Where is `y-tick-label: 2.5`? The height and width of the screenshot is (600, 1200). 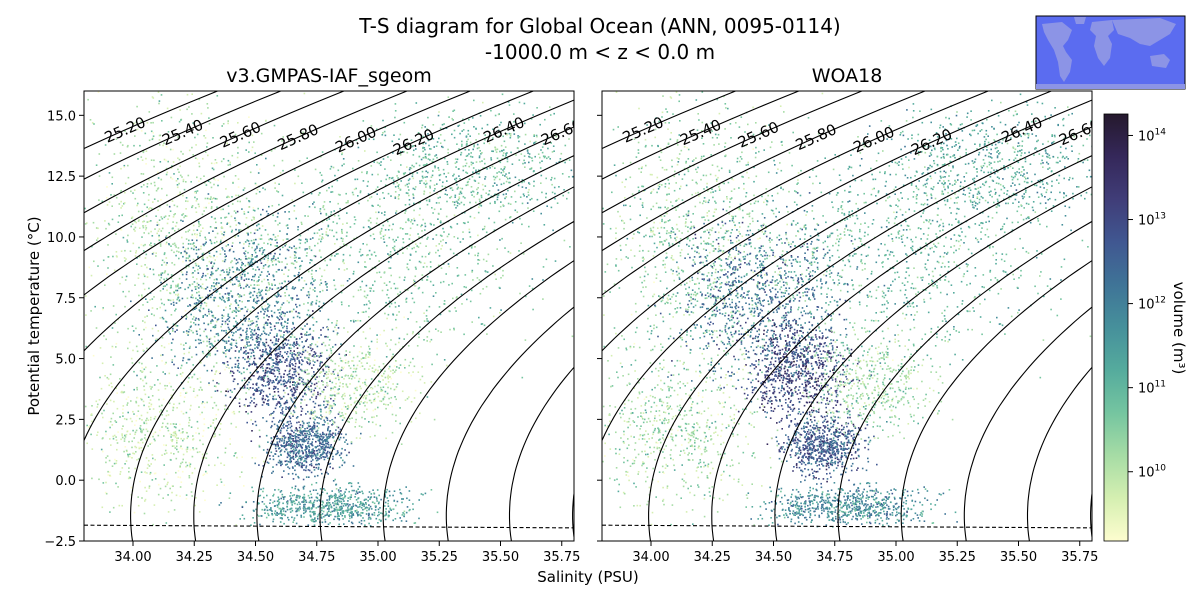
y-tick-label: 2.5 is located at coordinates (65, 420).